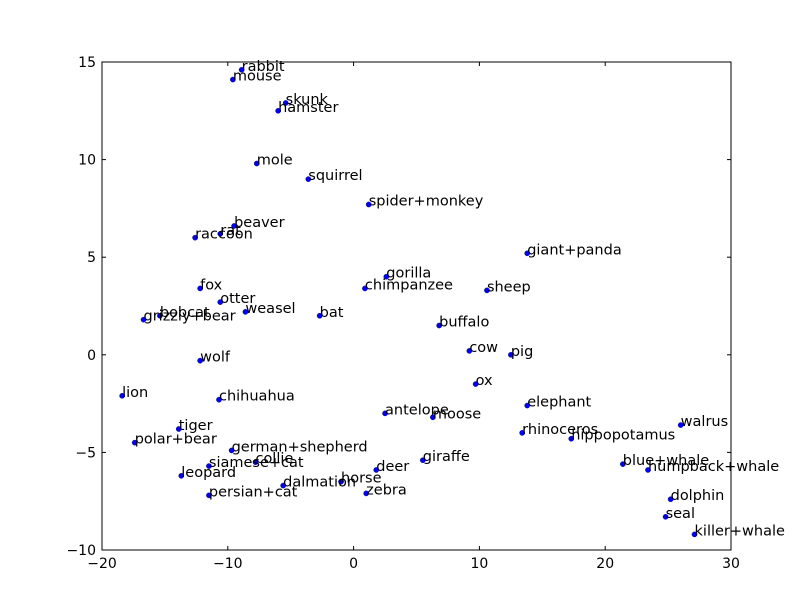 The width and height of the screenshot is (812, 612). What do you see at coordinates (484, 381) in the screenshot?
I see `point-label: ox` at bounding box center [484, 381].